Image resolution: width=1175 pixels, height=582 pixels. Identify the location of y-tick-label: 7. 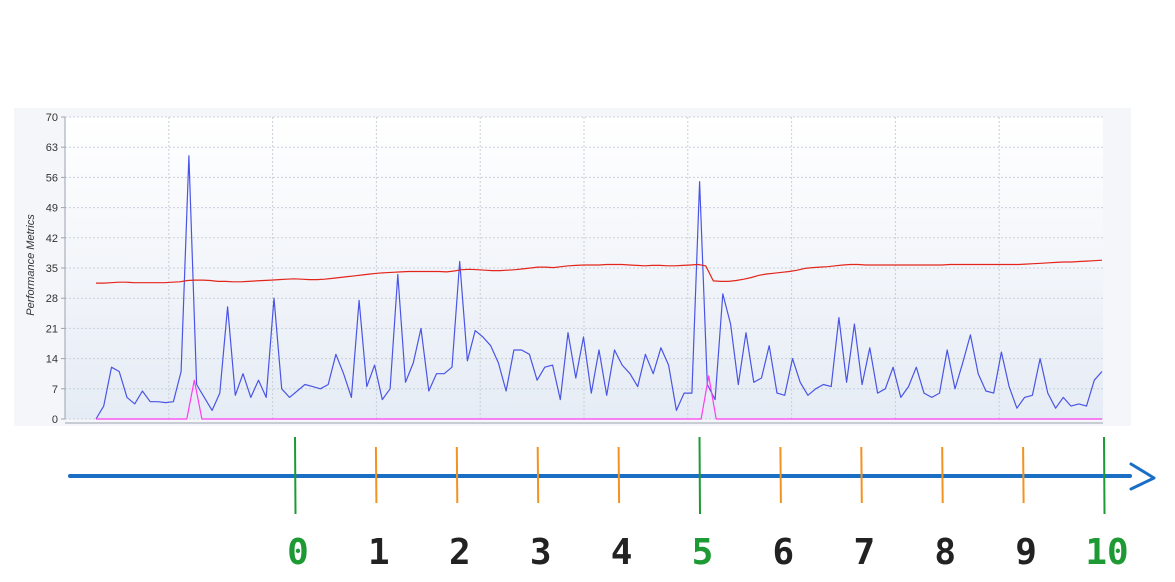
(55, 390).